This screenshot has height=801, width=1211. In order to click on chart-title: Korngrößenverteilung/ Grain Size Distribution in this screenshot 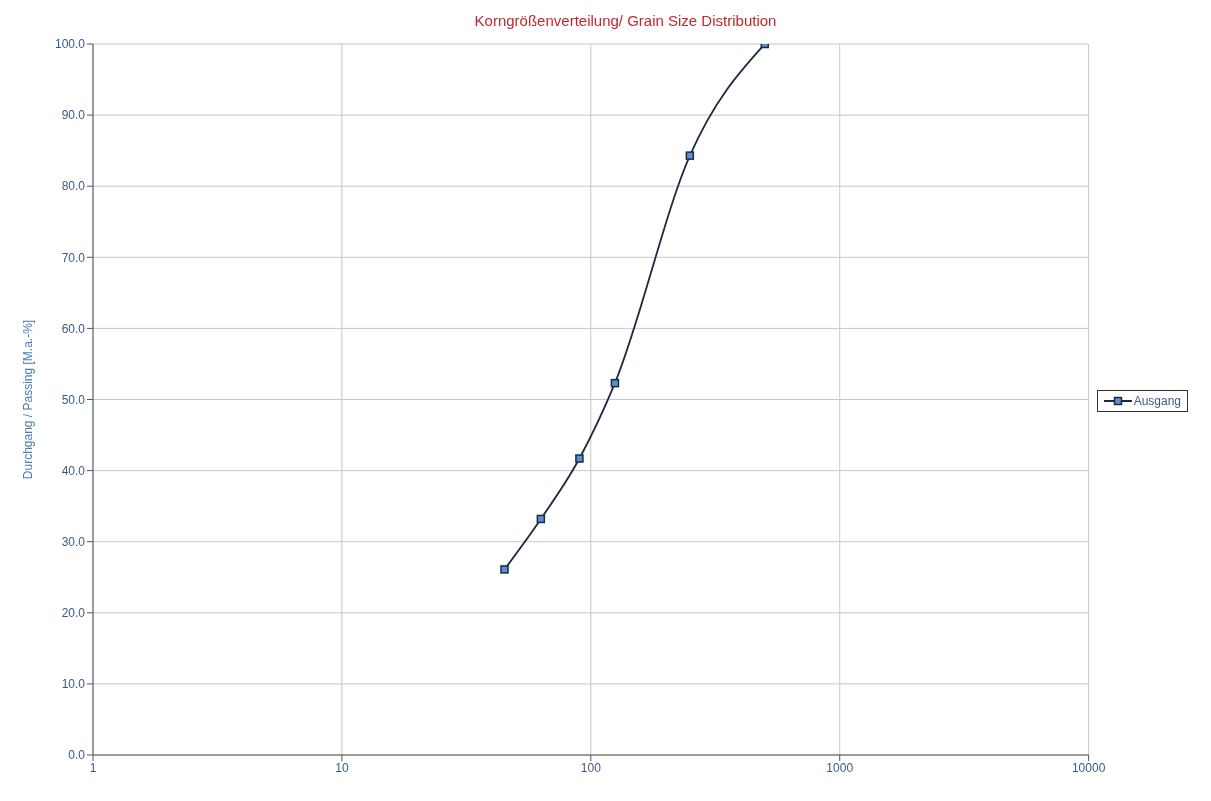, I will do `click(625, 20)`.